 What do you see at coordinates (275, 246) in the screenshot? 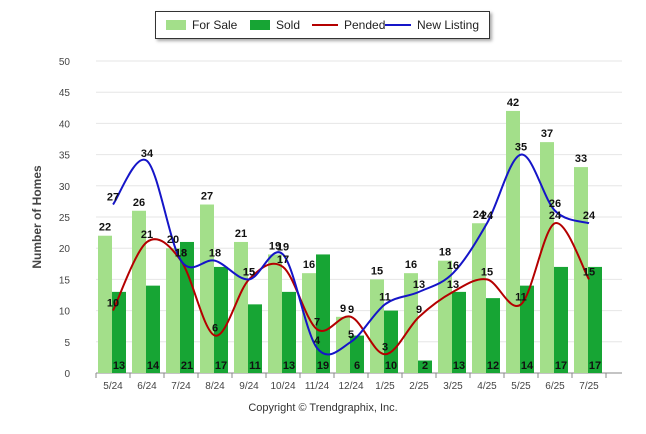
I see `for-sale-value-label: 19` at bounding box center [275, 246].